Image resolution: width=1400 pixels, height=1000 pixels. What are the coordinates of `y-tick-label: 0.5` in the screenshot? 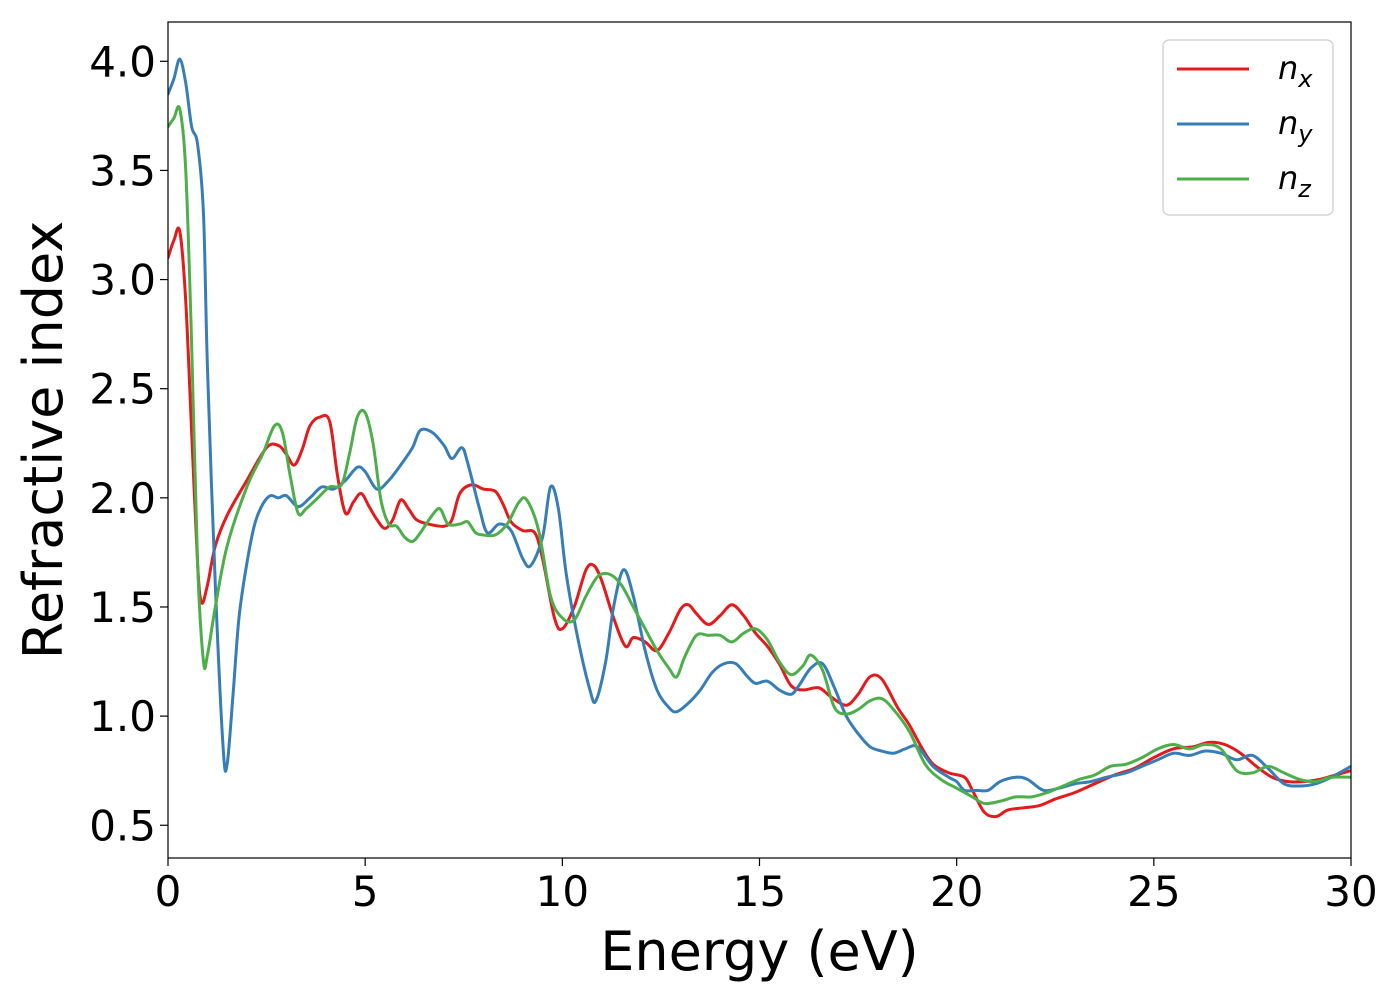 It's located at (122, 825).